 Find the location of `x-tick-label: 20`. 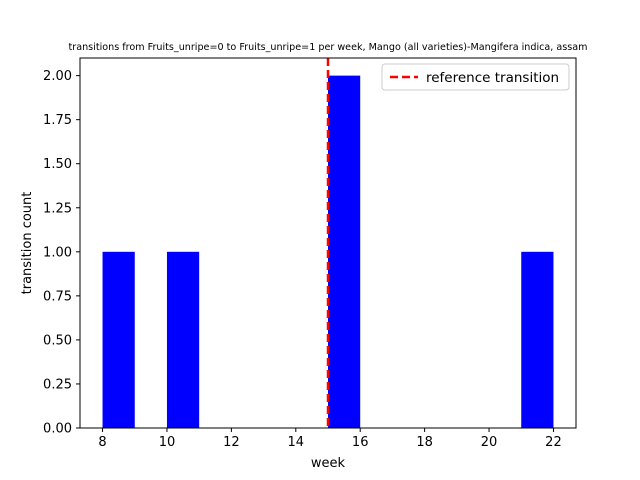

x-tick-label: 20 is located at coordinates (489, 442).